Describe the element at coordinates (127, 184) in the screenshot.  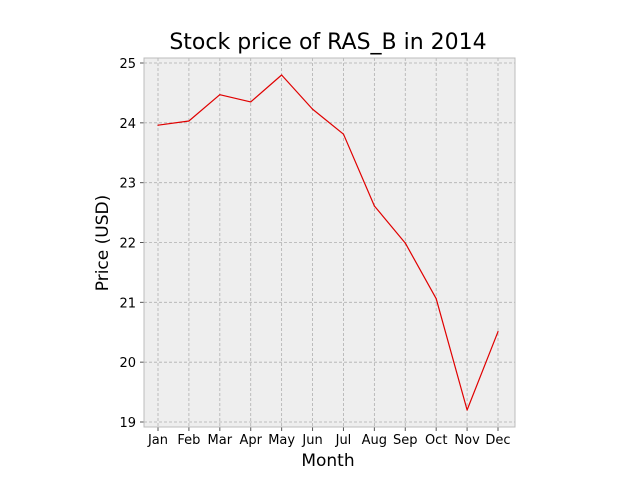
I see `y-tick-label: 23` at that location.